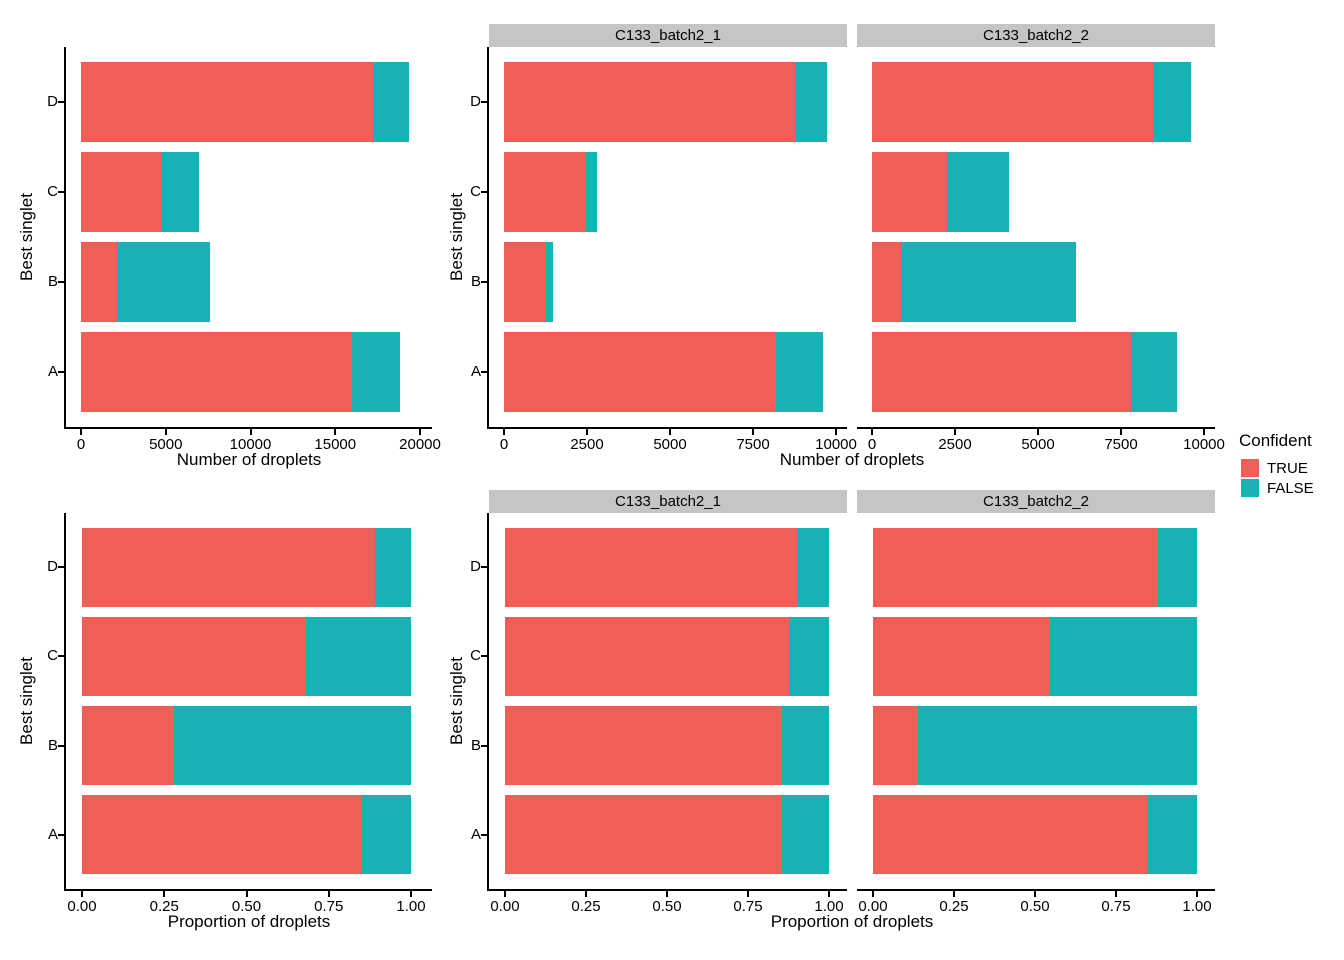 Image resolution: width=1344 pixels, height=960 pixels. What do you see at coordinates (954, 906) in the screenshot?
I see `x-tick-label: 0.25` at bounding box center [954, 906].